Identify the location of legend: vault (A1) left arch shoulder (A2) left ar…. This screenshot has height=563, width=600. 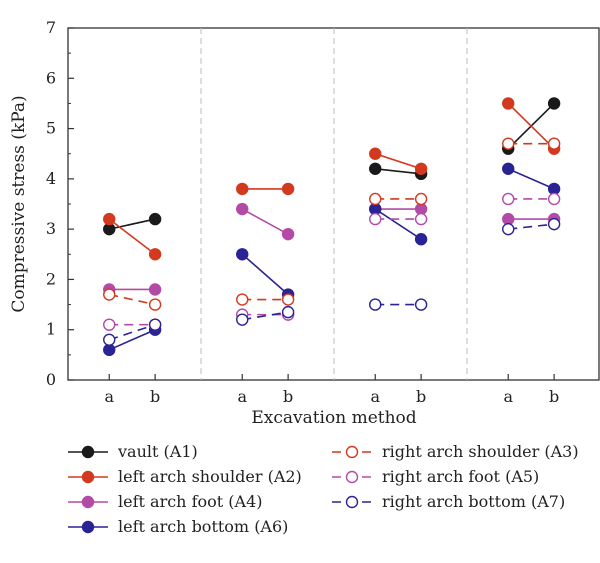
(323, 489).